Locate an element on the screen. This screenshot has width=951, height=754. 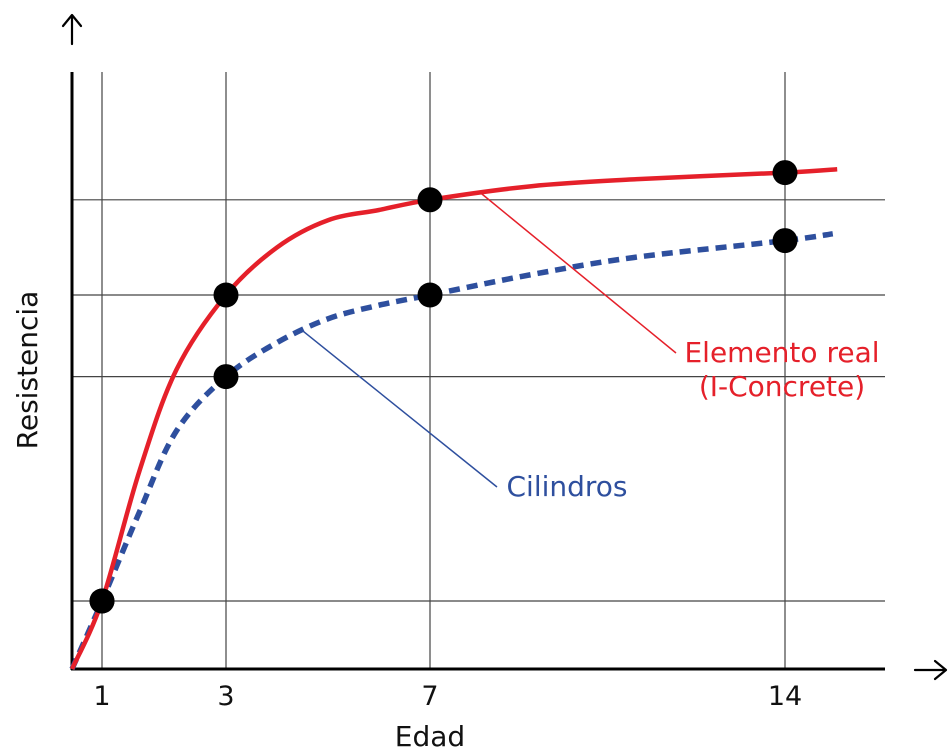
annotation-label-real-0: Elemento real is located at coordinates (781, 352).